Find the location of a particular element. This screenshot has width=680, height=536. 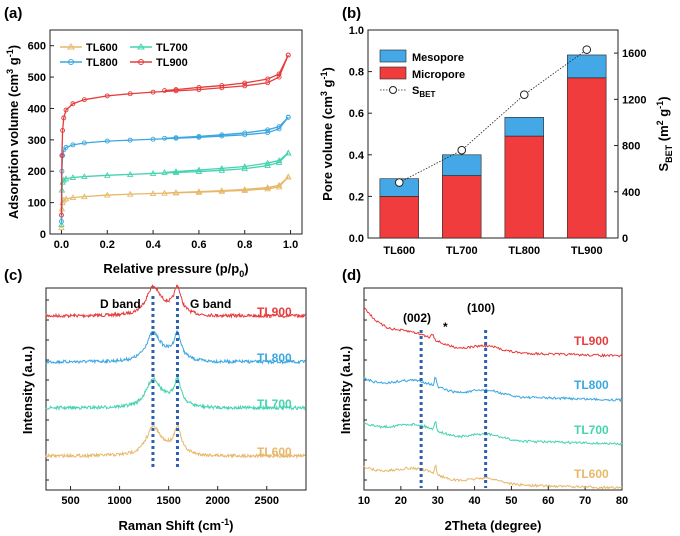

panel-d-label-tl900: TL900 is located at coordinates (591, 341).